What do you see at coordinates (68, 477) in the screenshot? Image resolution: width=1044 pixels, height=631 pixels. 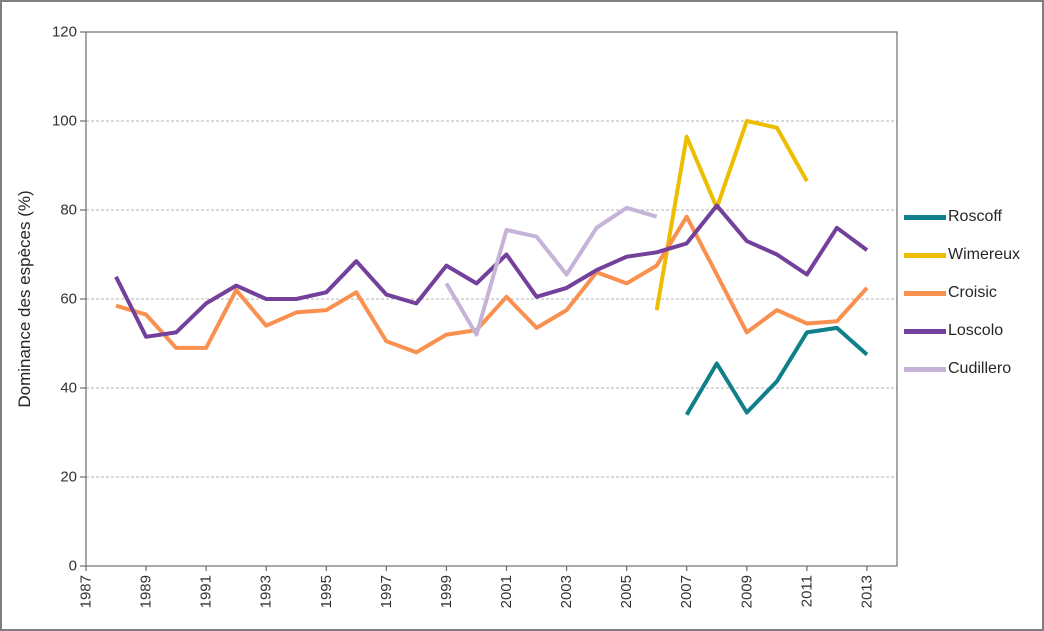 I see `y-tick-label-20: 20` at bounding box center [68, 477].